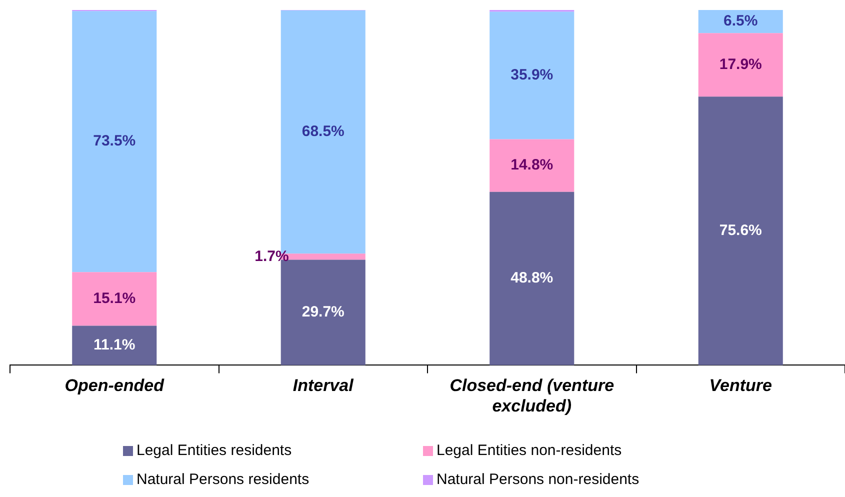 Image resolution: width=845 pixels, height=497 pixels. I want to click on data-label: 17.9%, so click(740, 65).